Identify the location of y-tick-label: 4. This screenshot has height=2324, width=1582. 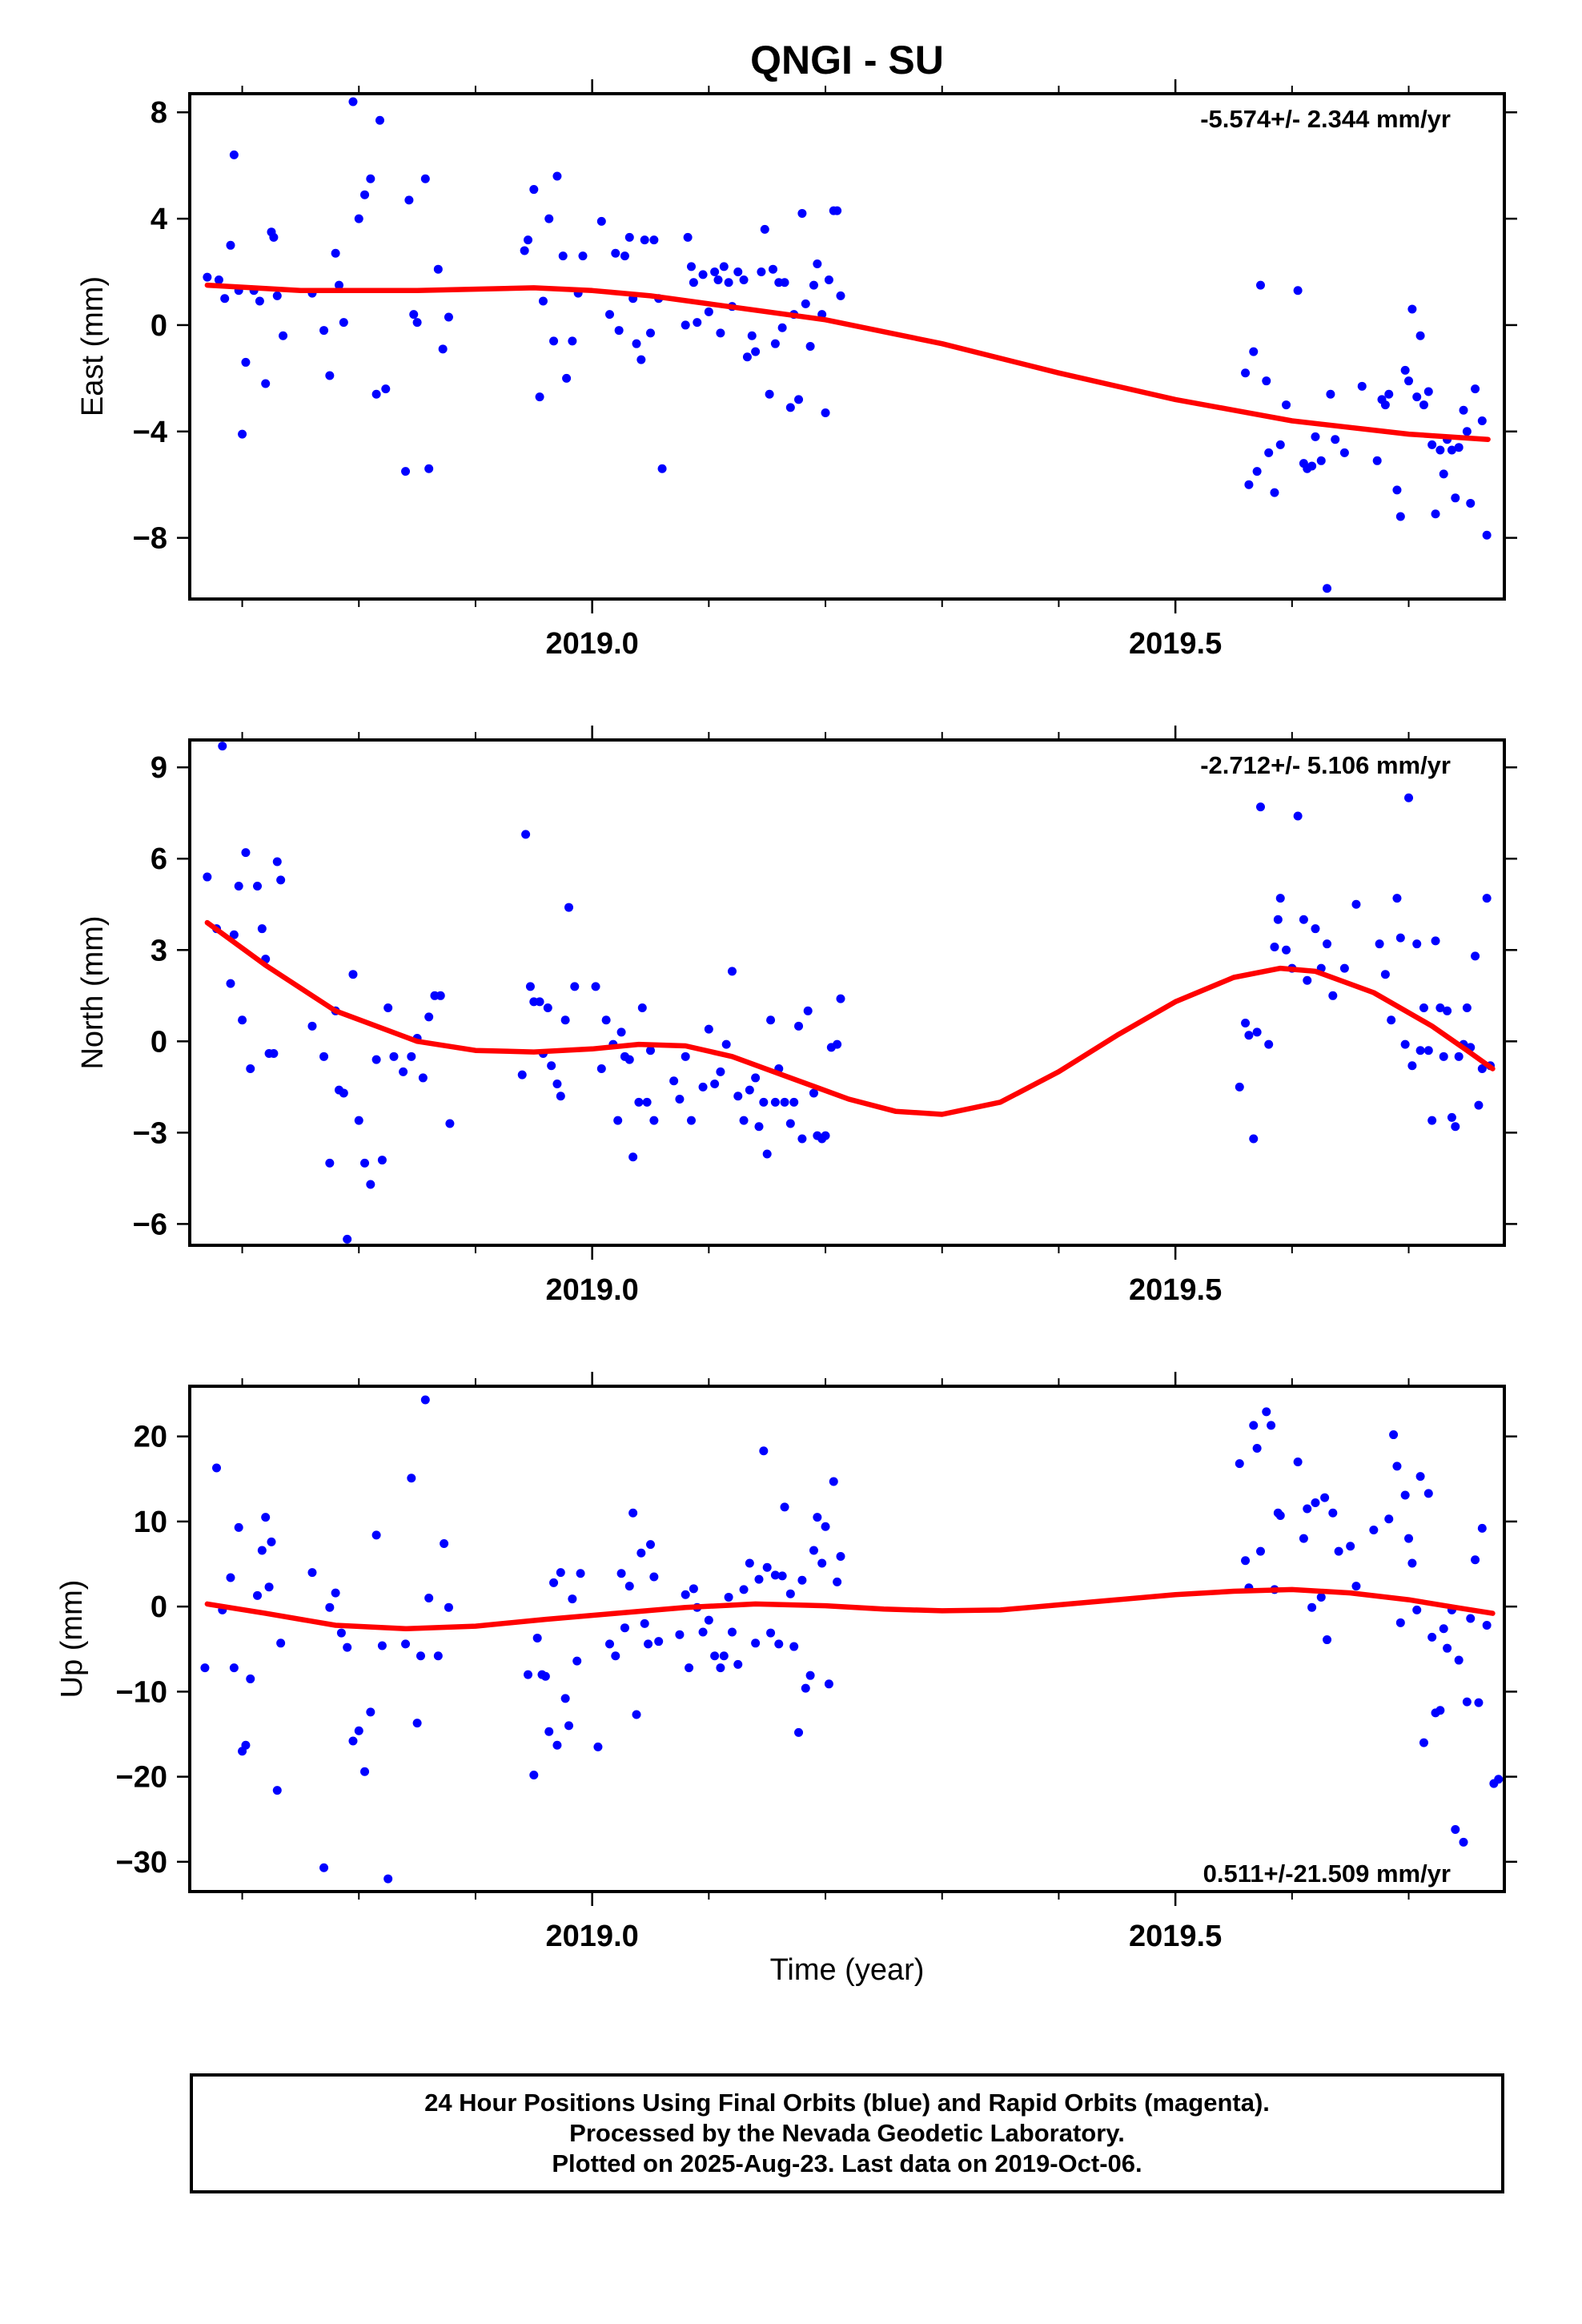
(159, 219).